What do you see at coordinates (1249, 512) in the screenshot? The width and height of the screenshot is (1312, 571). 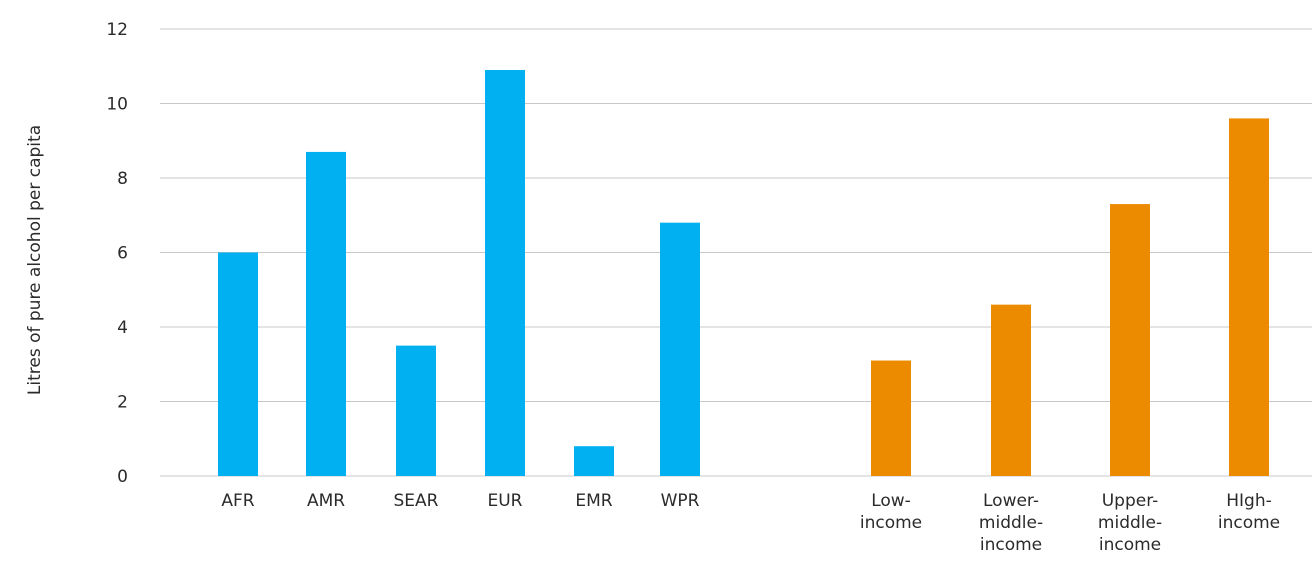 I see `x-category-label: HIgh-income` at bounding box center [1249, 512].